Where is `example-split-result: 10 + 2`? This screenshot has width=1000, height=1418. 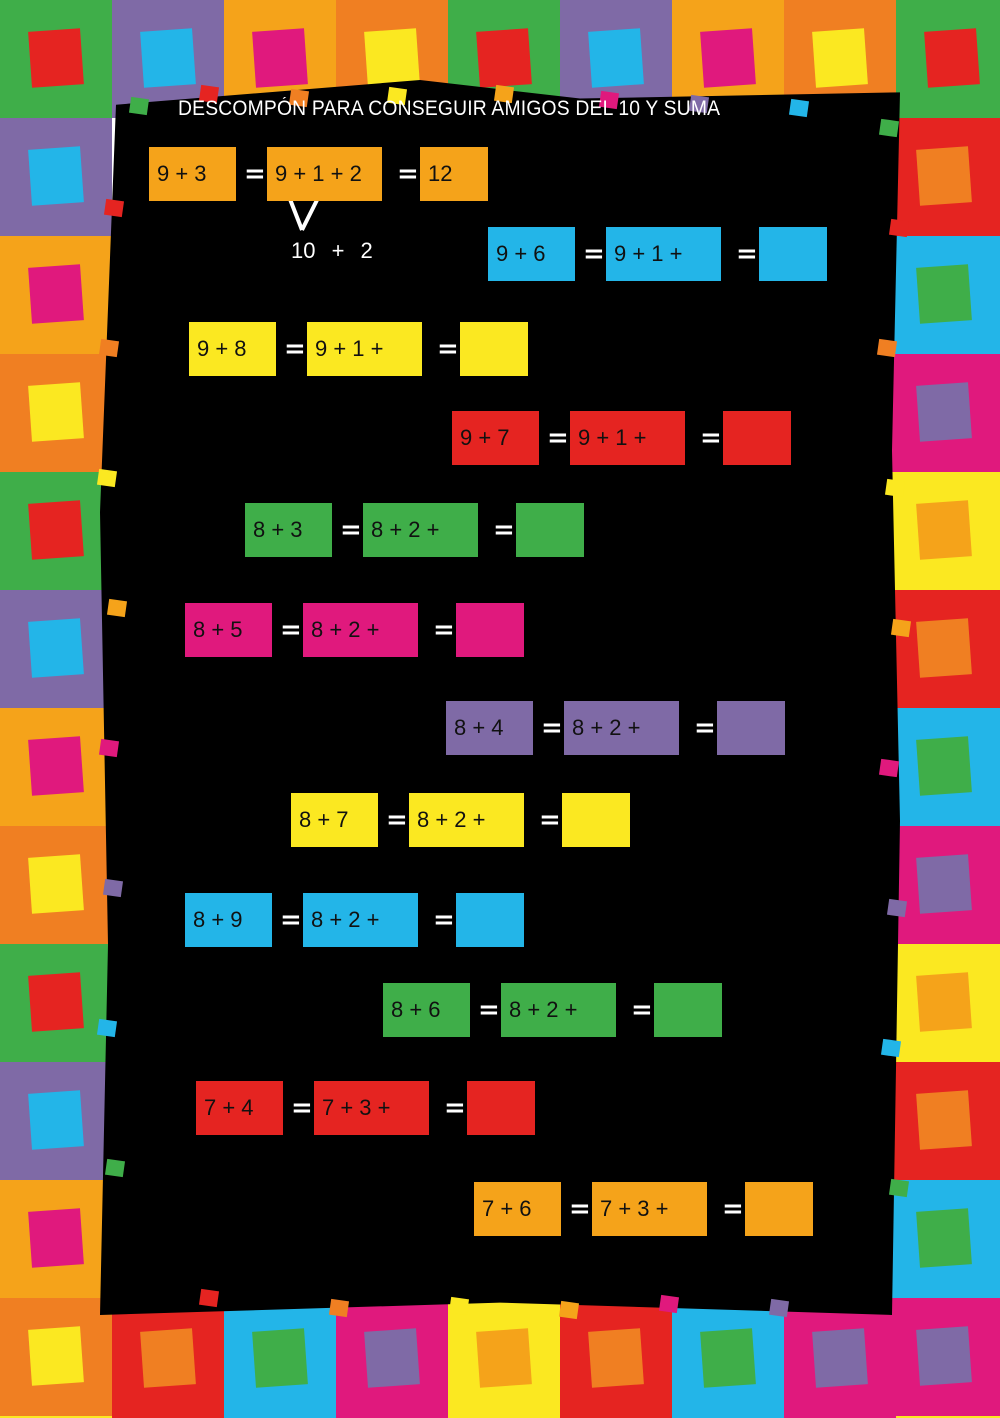 example-split-result: 10 + 2 is located at coordinates (332, 250).